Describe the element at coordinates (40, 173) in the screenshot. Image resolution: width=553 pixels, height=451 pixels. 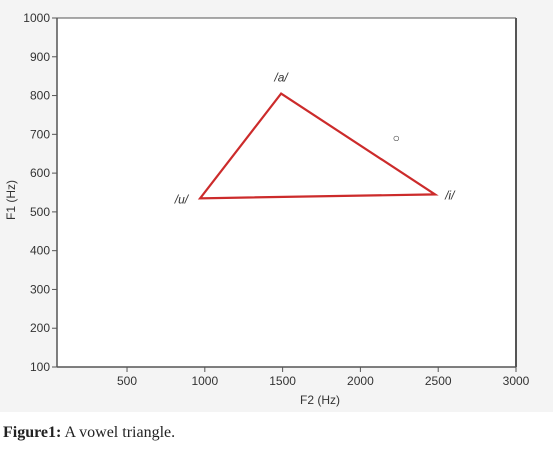
I see `y-tick-label: 600` at that location.